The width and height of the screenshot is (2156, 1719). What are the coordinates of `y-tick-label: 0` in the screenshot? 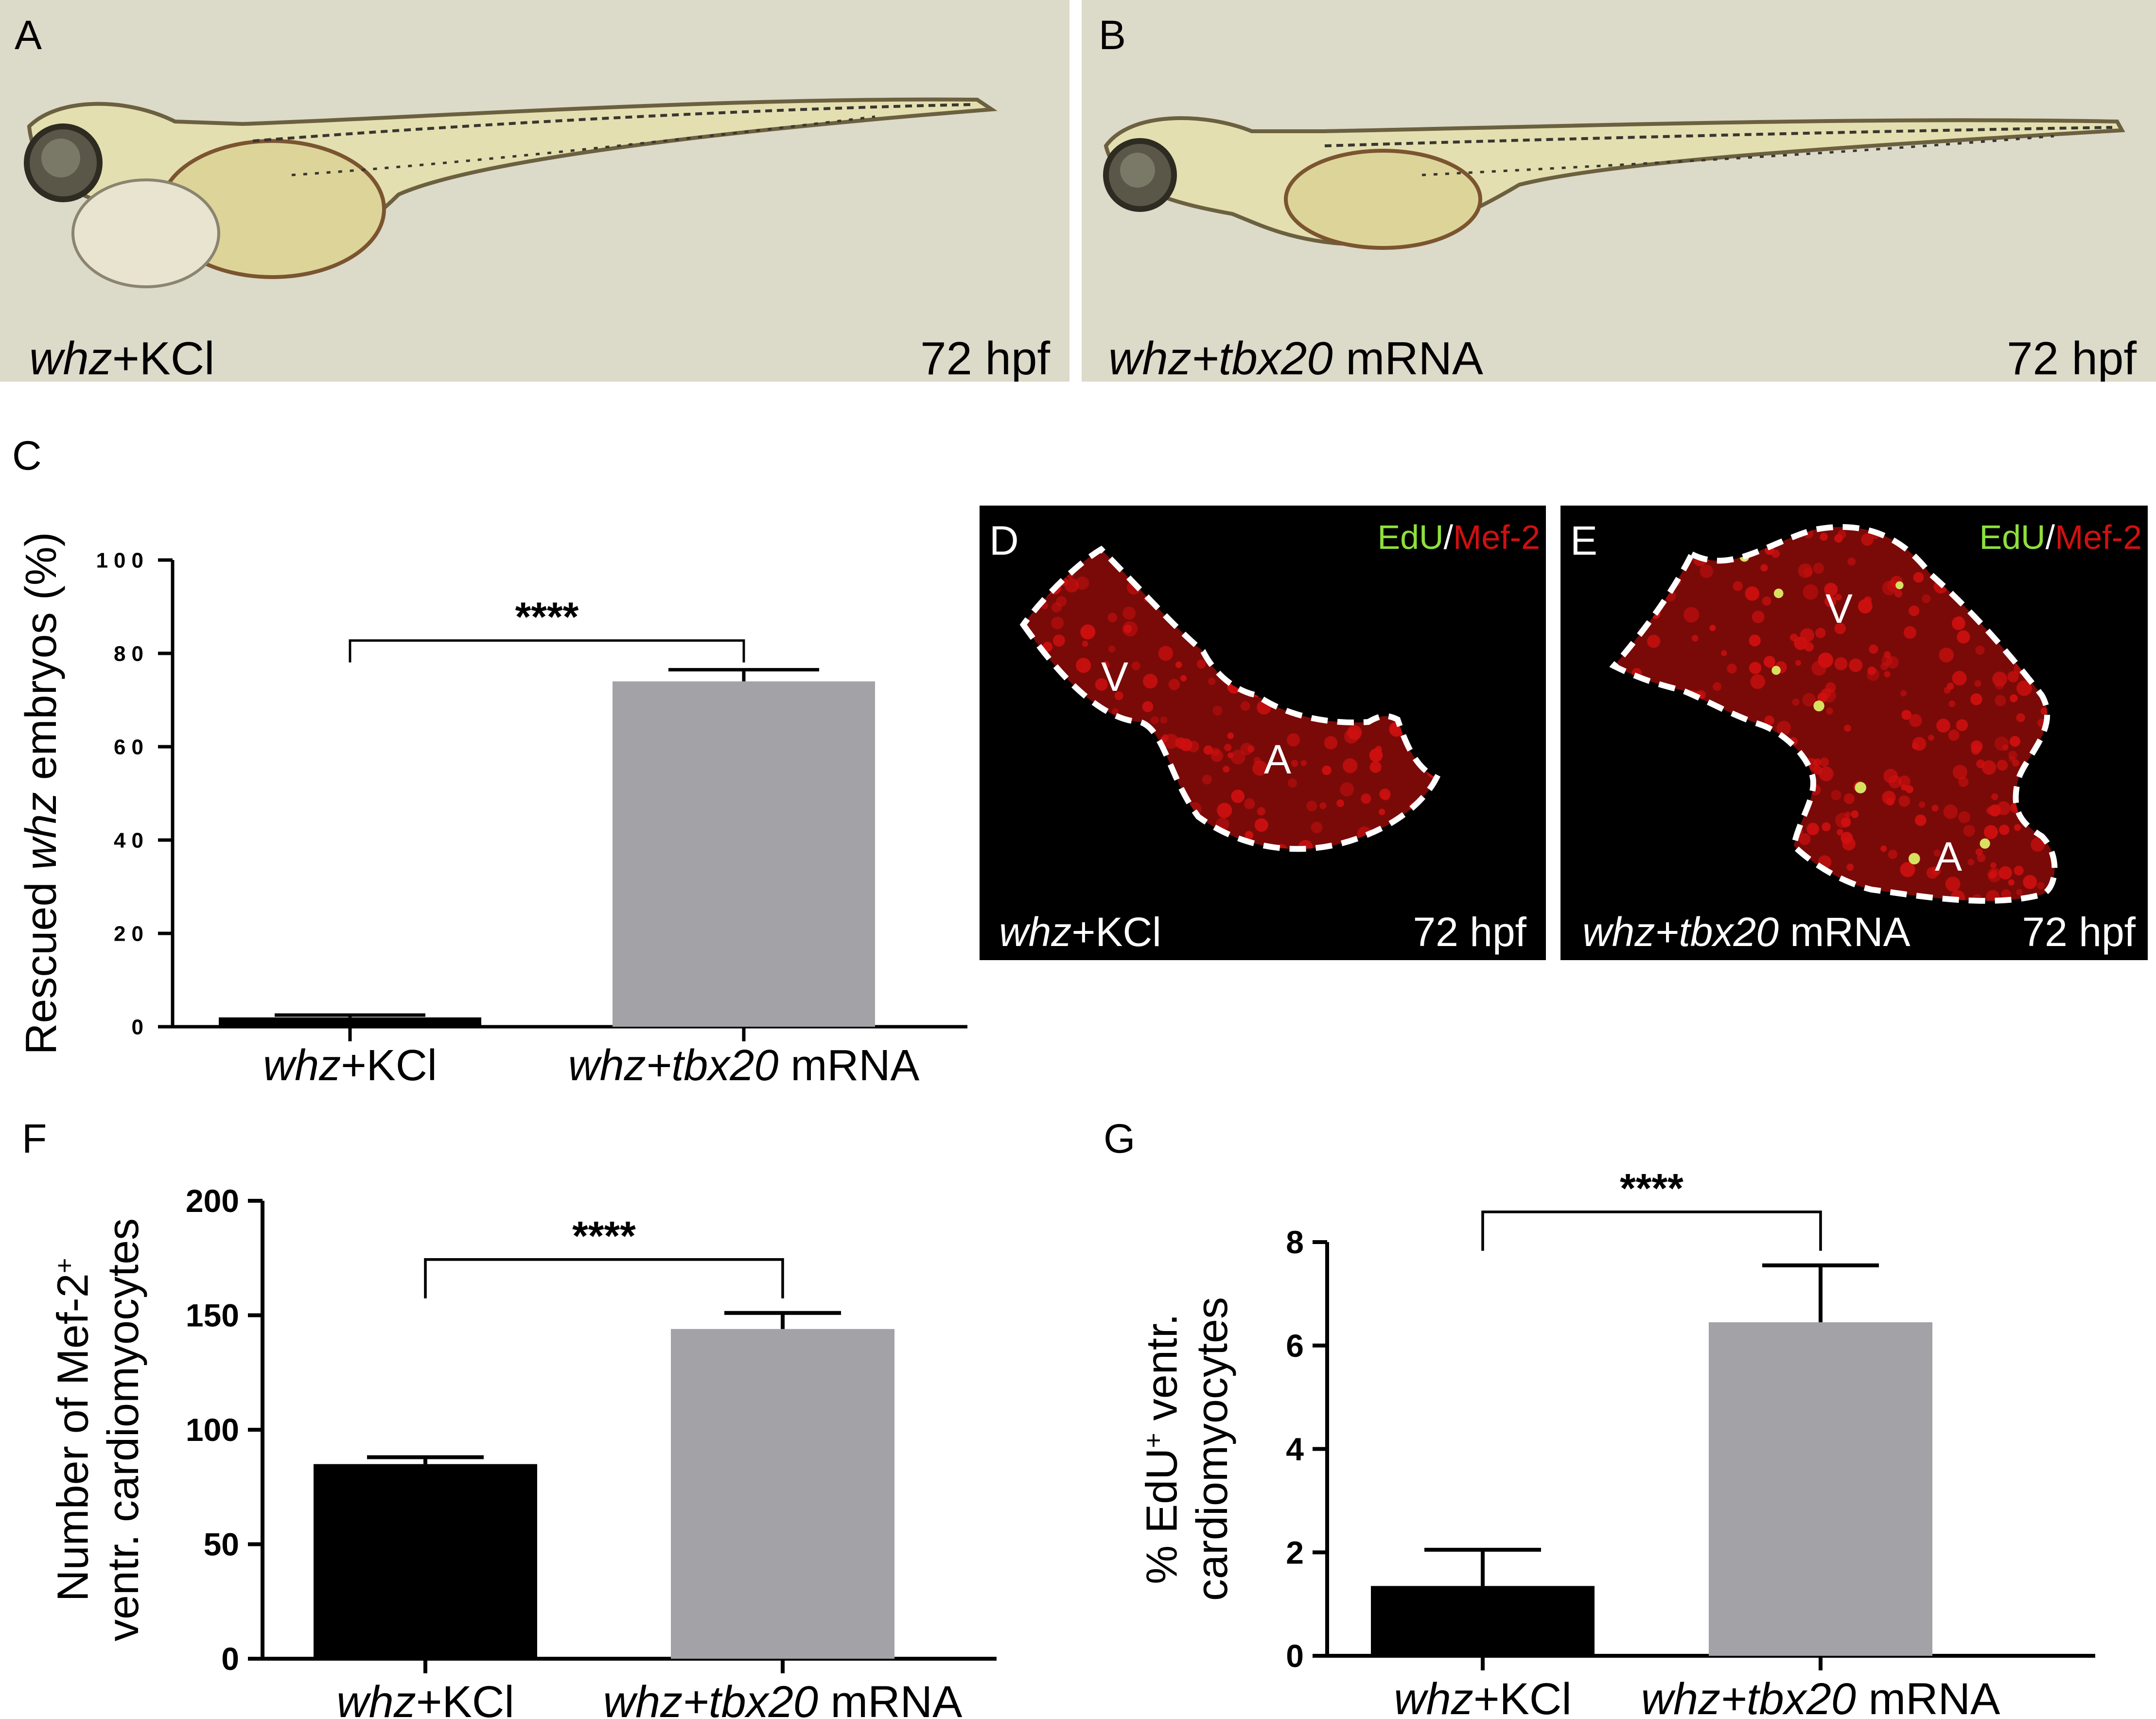 It's located at (230, 1659).